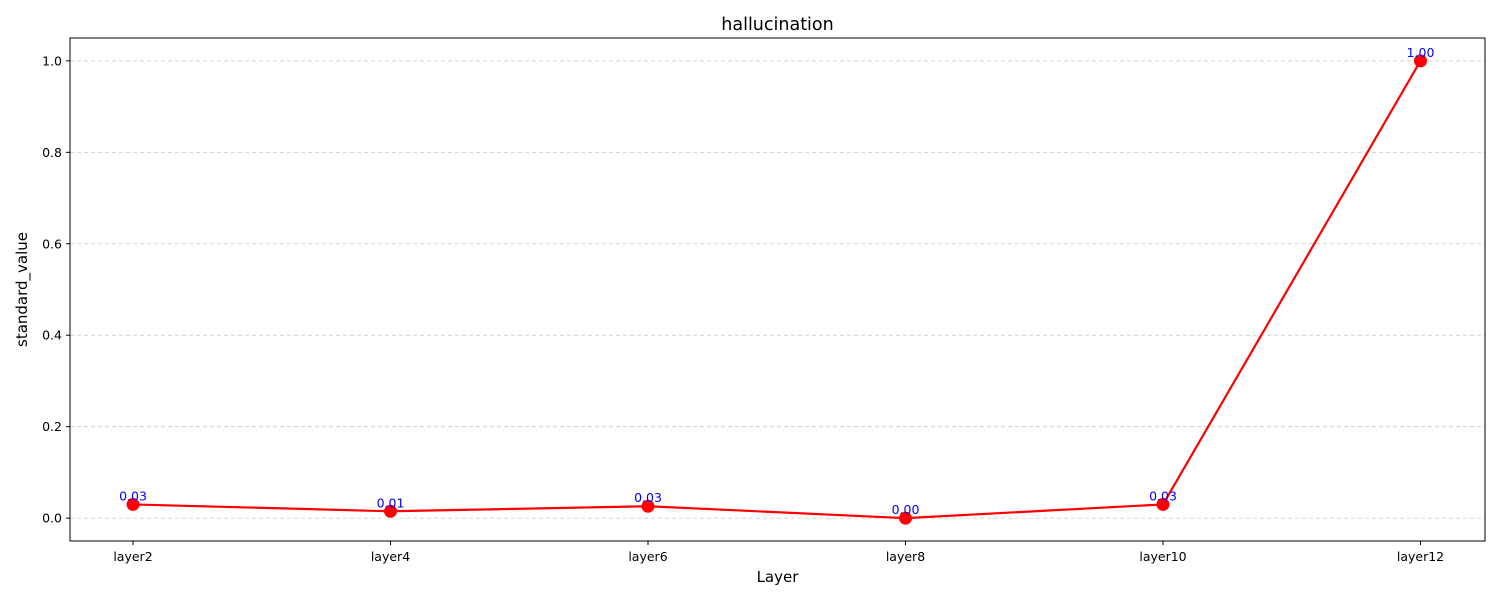 This screenshot has width=1500, height=600. Describe the element at coordinates (647, 556) in the screenshot. I see `x-tick-label: layer6` at that location.